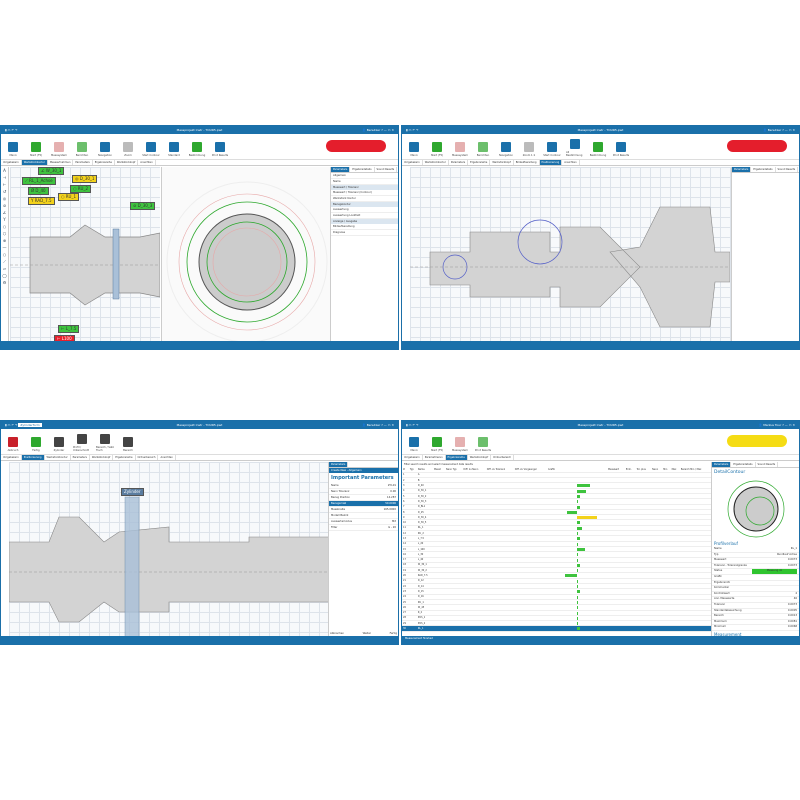 The width and height of the screenshot is (800, 800). Describe the element at coordinates (30, 425) in the screenshot. I see `context-tab: Zylinderform` at that location.